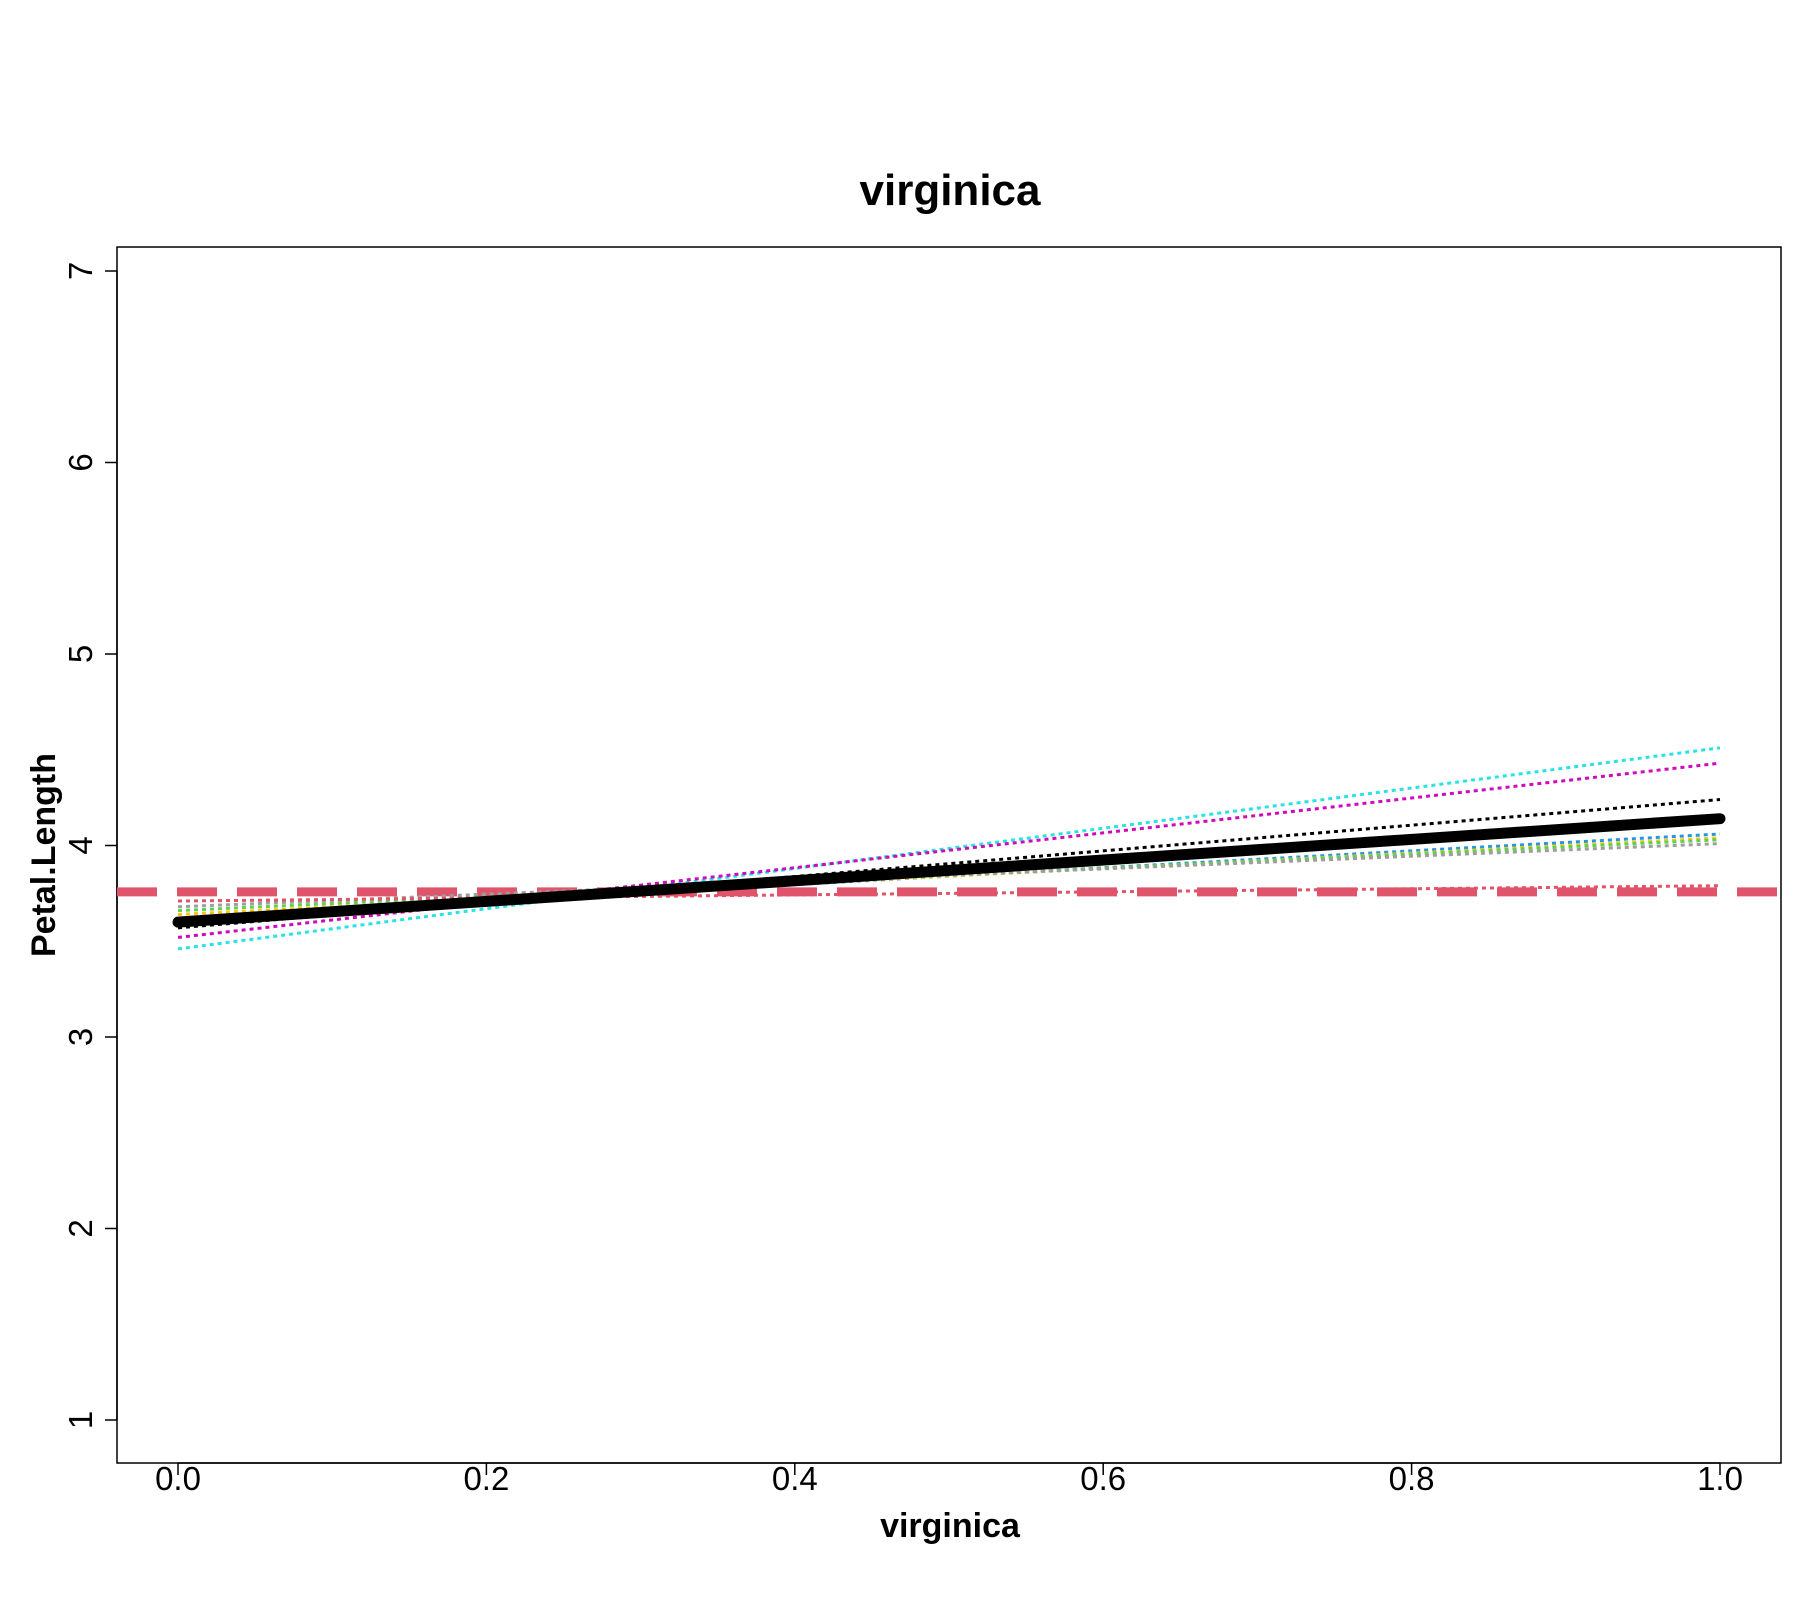 The width and height of the screenshot is (1800, 1600). What do you see at coordinates (1103, 1478) in the screenshot?
I see `x-tick-label: 0.6` at bounding box center [1103, 1478].